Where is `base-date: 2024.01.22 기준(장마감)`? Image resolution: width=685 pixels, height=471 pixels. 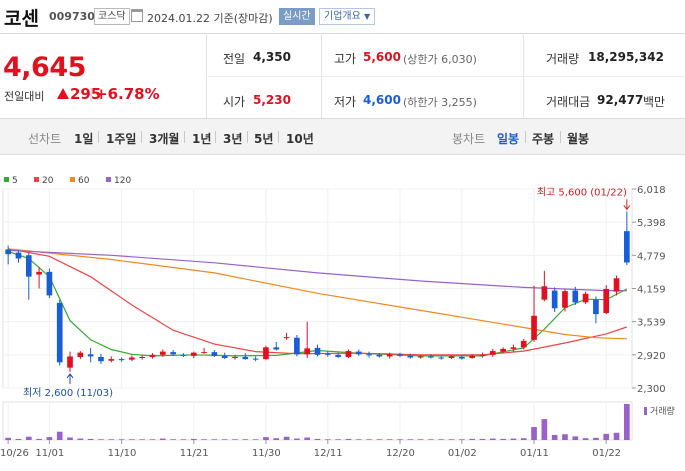 base-date: 2024.01.22 기준(장마감) is located at coordinates (210, 18).